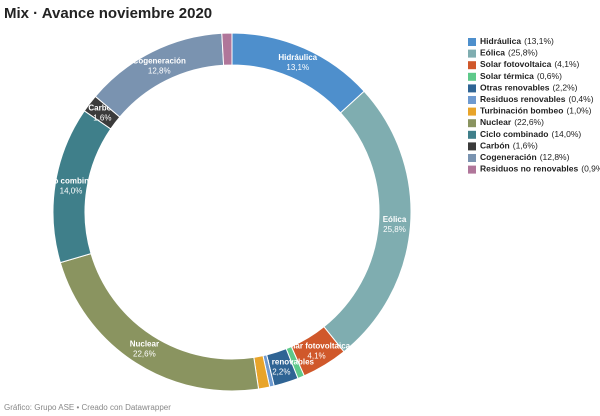 This screenshot has height=416, width=600. I want to click on legend-entry: Eólica (25,8%), so click(509, 53).